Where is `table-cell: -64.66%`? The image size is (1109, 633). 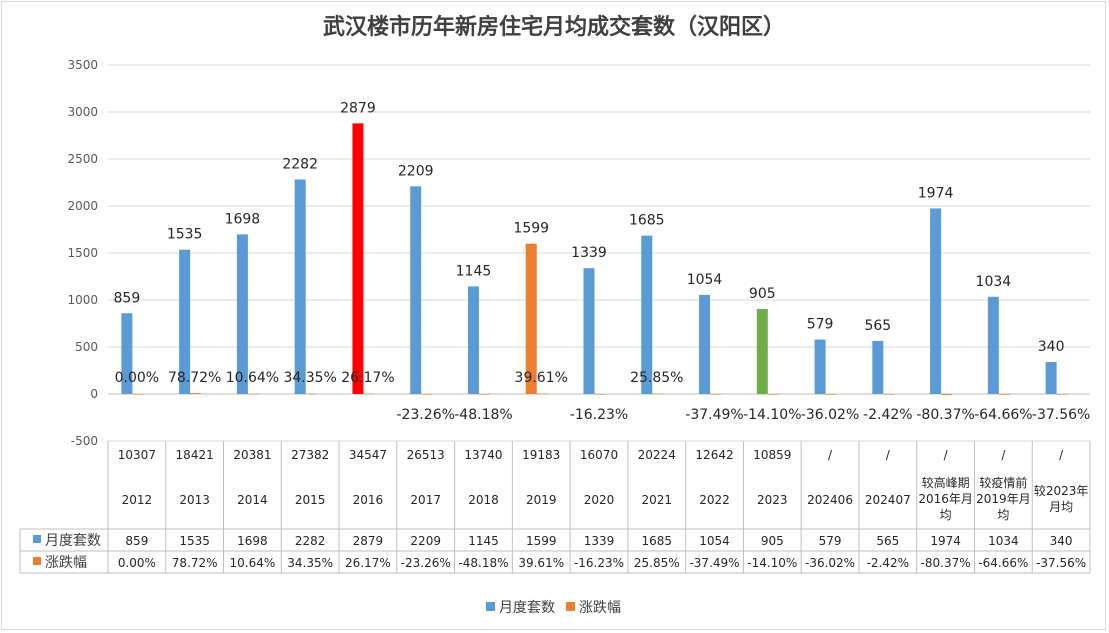
table-cell: -64.66% is located at coordinates (1003, 563).